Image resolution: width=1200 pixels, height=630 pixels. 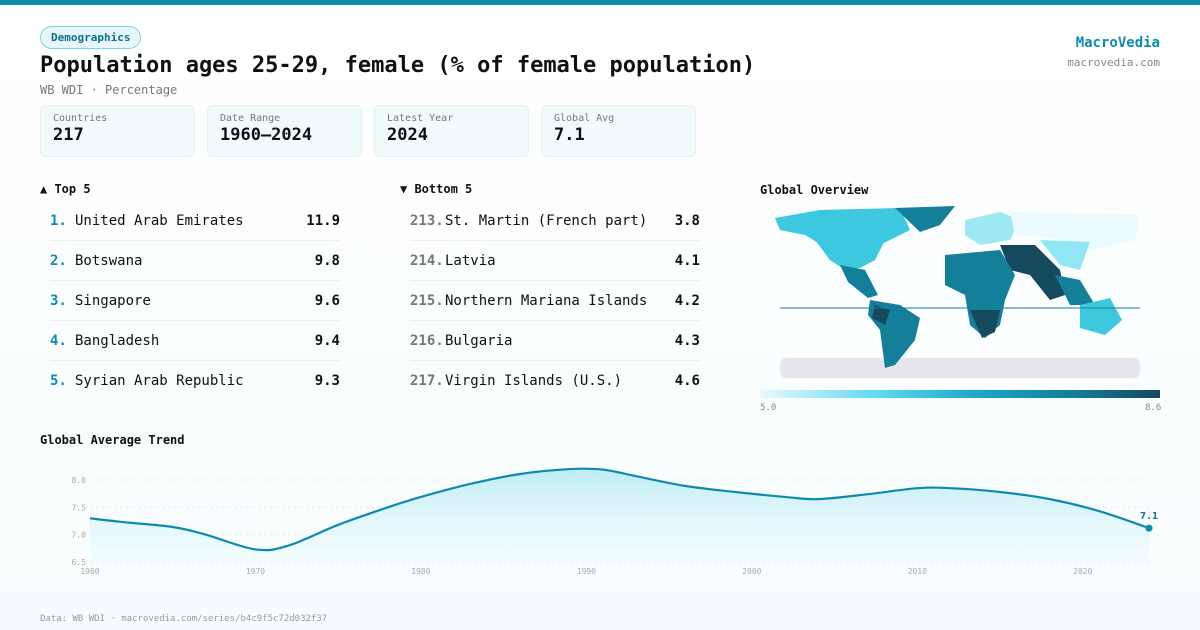 What do you see at coordinates (619, 509) in the screenshot?
I see `trend-line` at bounding box center [619, 509].